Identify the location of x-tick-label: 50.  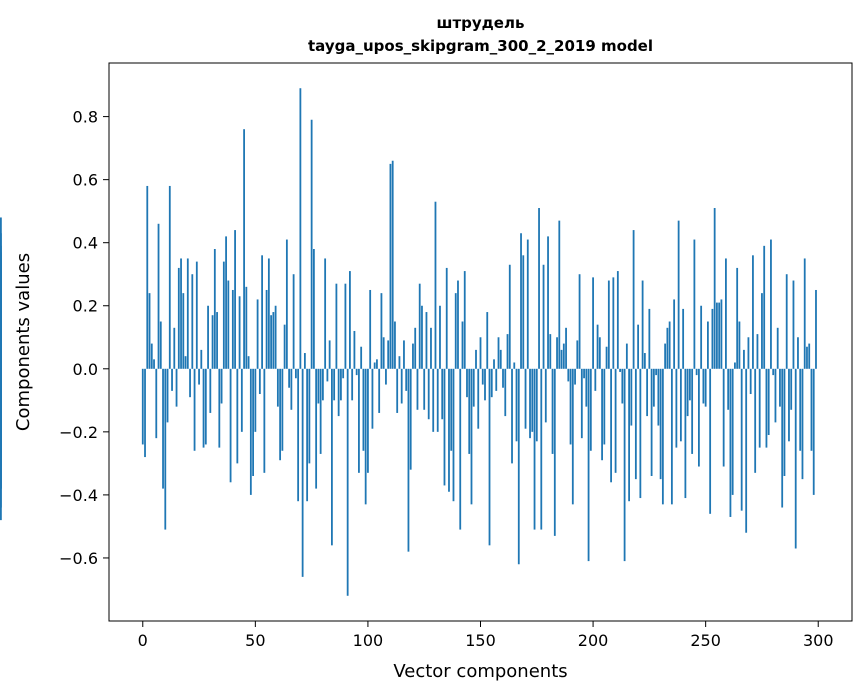
(255, 640).